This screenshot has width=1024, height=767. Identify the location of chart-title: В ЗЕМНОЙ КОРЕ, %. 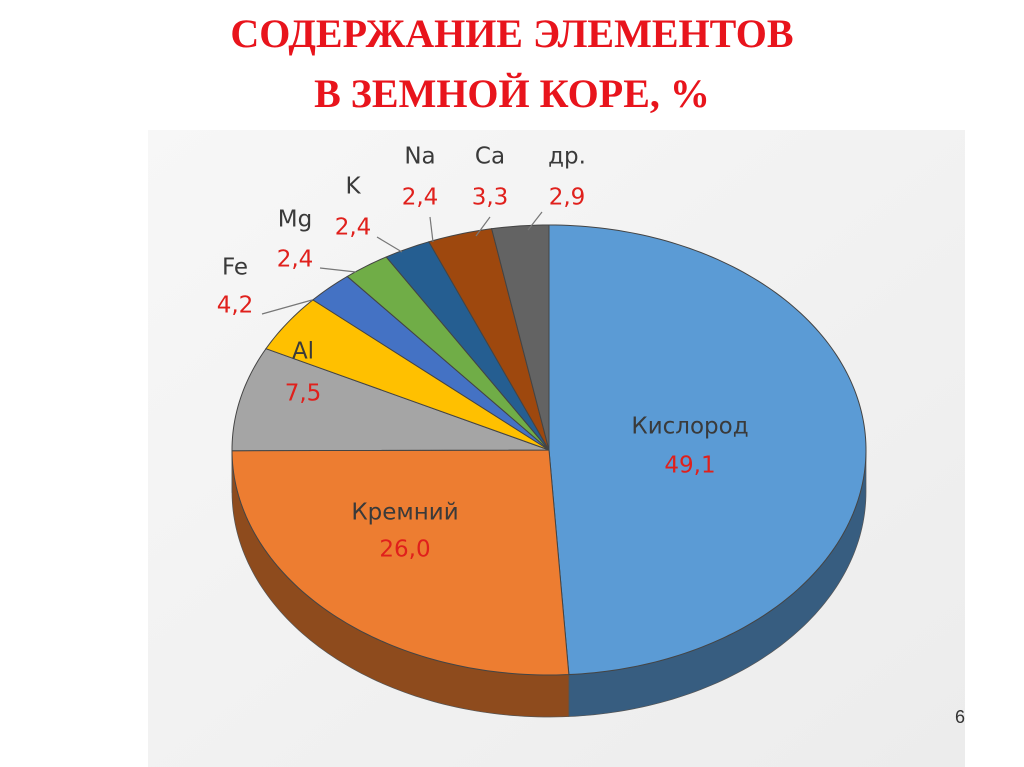
(512, 93).